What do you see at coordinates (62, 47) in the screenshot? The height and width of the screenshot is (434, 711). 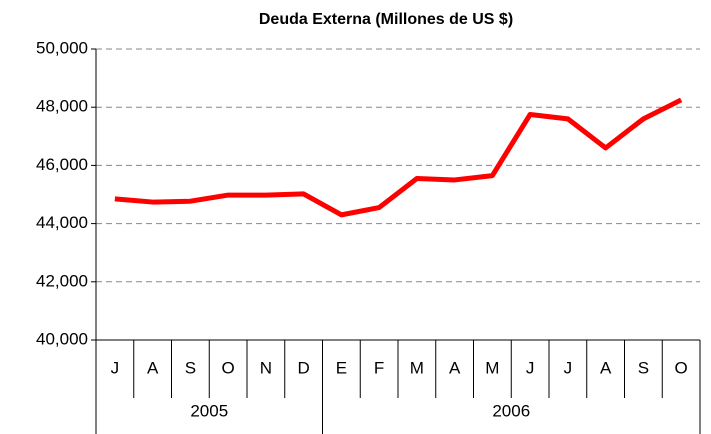 I see `y-tick-label: 50,000` at bounding box center [62, 47].